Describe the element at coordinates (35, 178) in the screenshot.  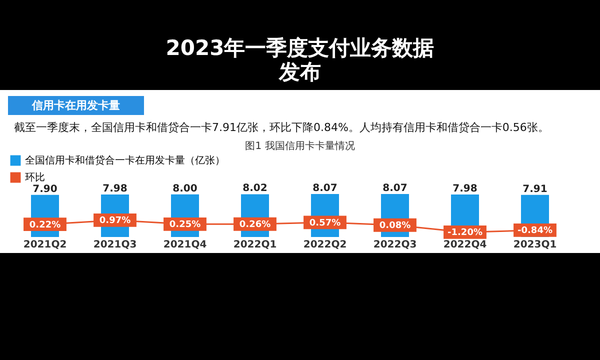
I see `legend-label: 环比` at that location.